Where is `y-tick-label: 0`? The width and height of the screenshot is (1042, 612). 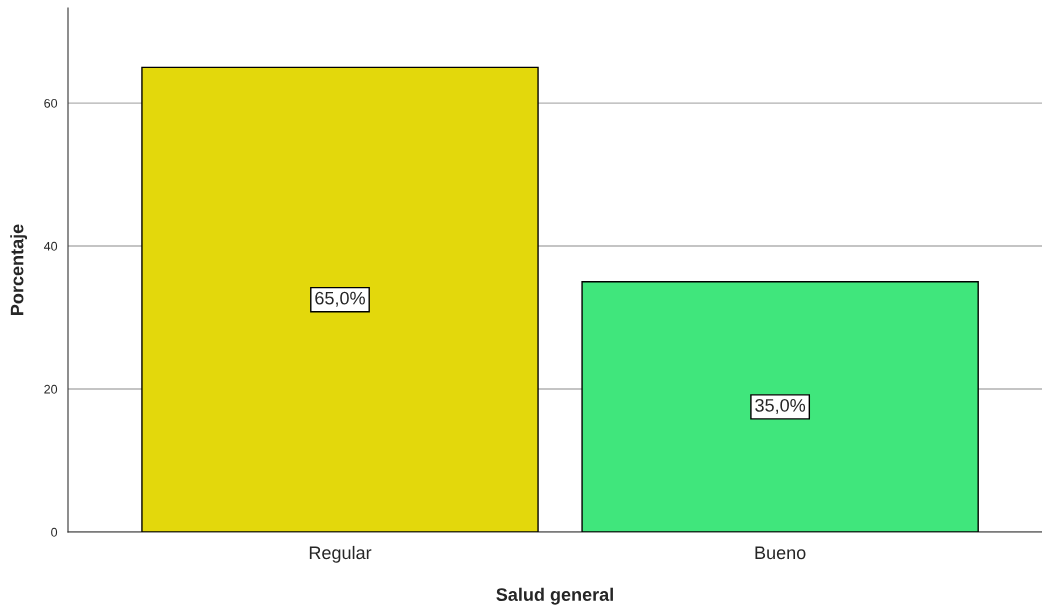
y-tick-label: 0 is located at coordinates (54, 532).